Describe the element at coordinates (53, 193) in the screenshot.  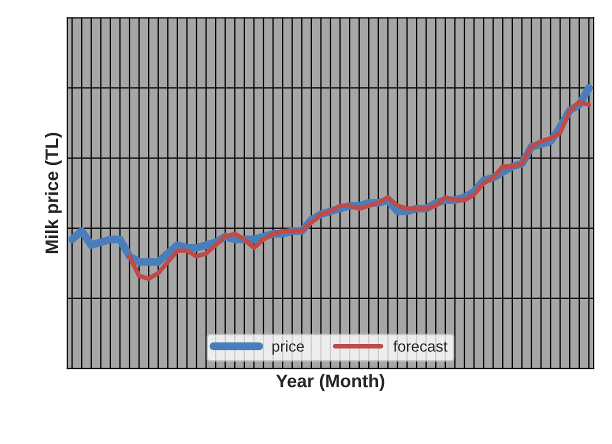
I see `y-axis-title: Milk price (TL)` at that location.